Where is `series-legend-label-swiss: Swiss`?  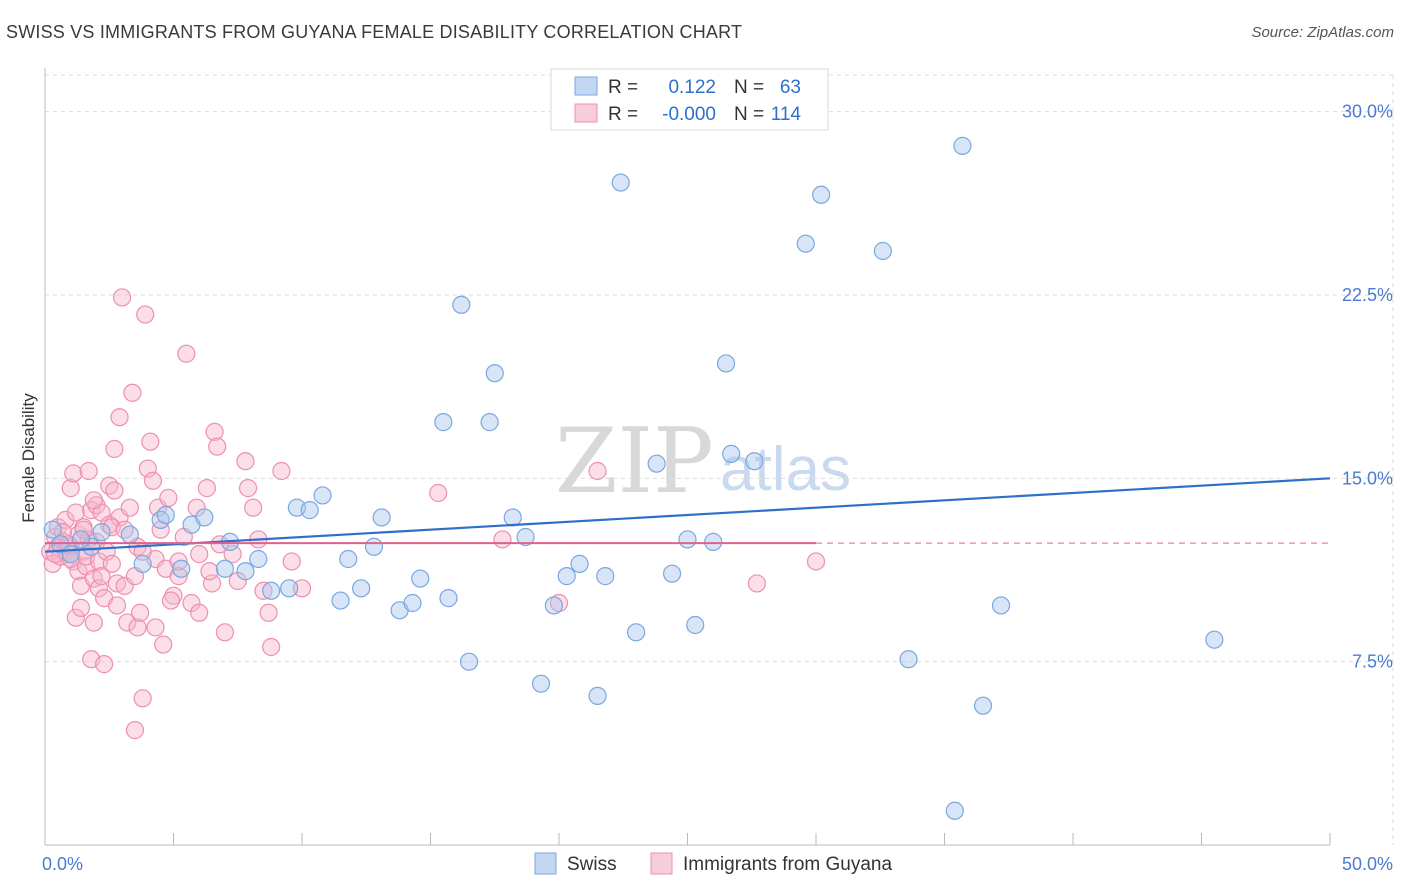 series-legend-label-swiss: Swiss is located at coordinates (592, 864).